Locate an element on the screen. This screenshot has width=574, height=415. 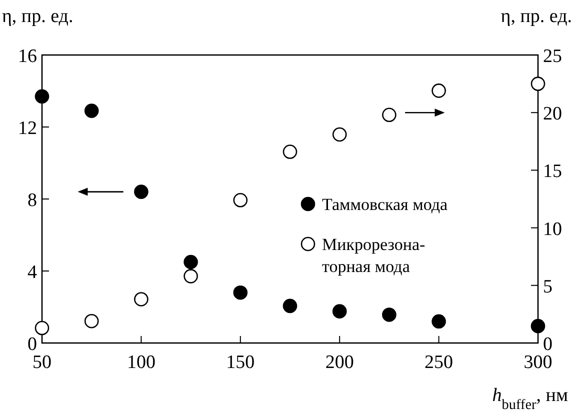
y2-tick-label: 25 is located at coordinates (552, 56).